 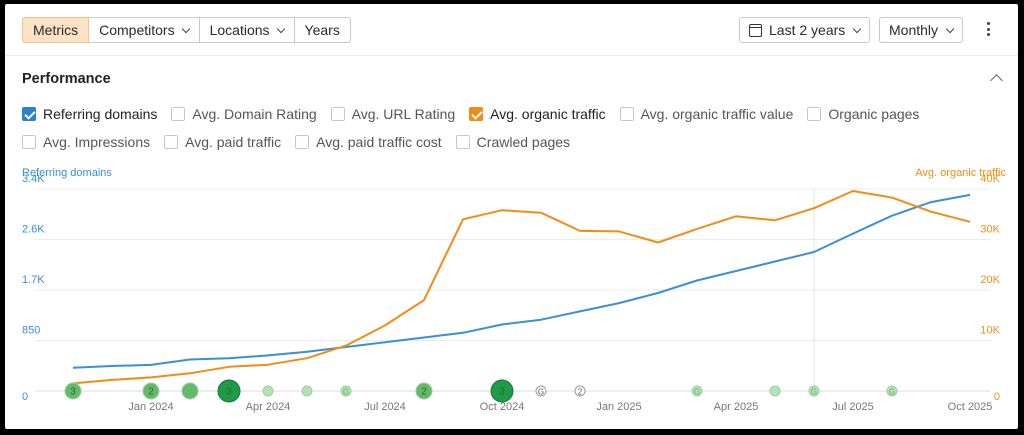 I want to click on left-tick-label: 850, so click(x=31, y=331).